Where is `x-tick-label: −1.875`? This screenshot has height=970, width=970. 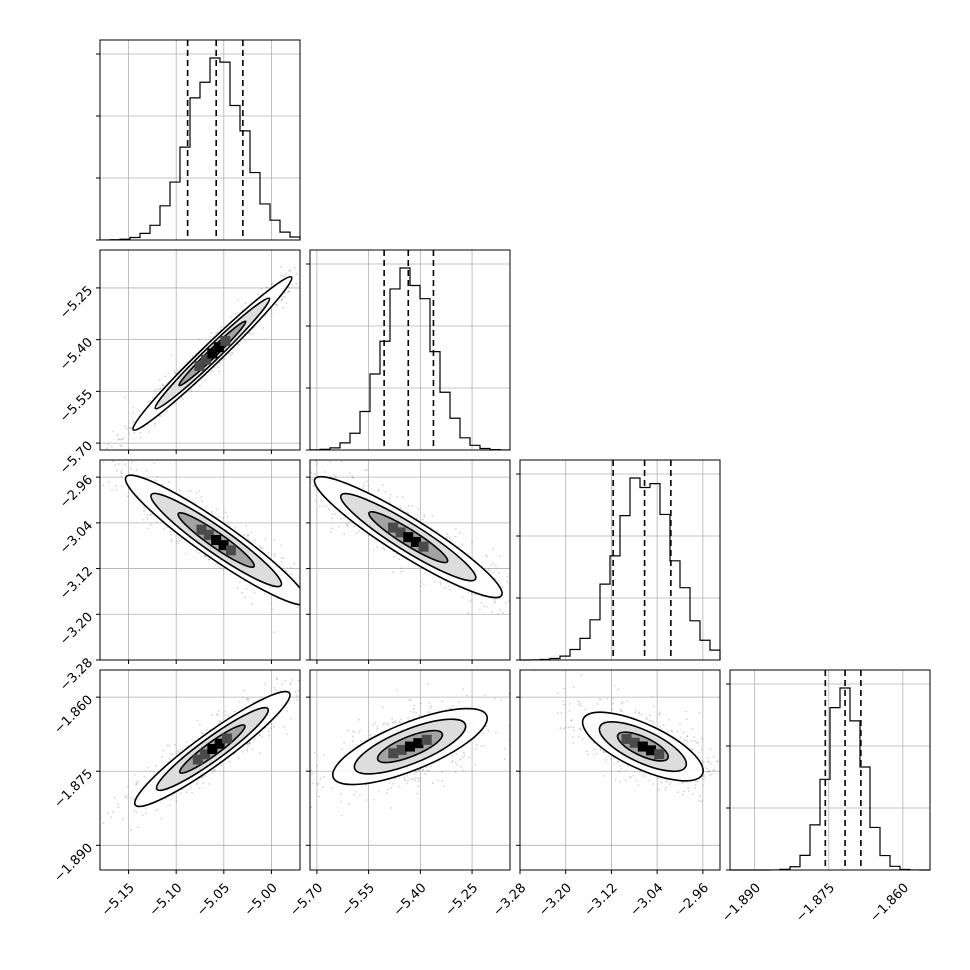 x-tick-label: −1.875 is located at coordinates (815, 903).